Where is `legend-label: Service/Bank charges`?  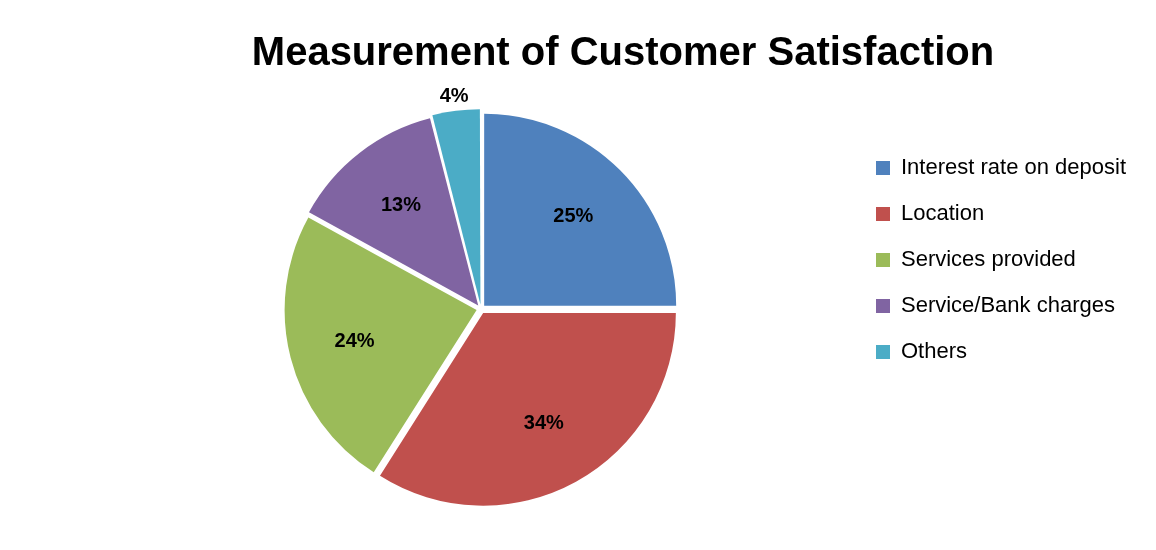
legend-label: Service/Bank charges is located at coordinates (1007, 305).